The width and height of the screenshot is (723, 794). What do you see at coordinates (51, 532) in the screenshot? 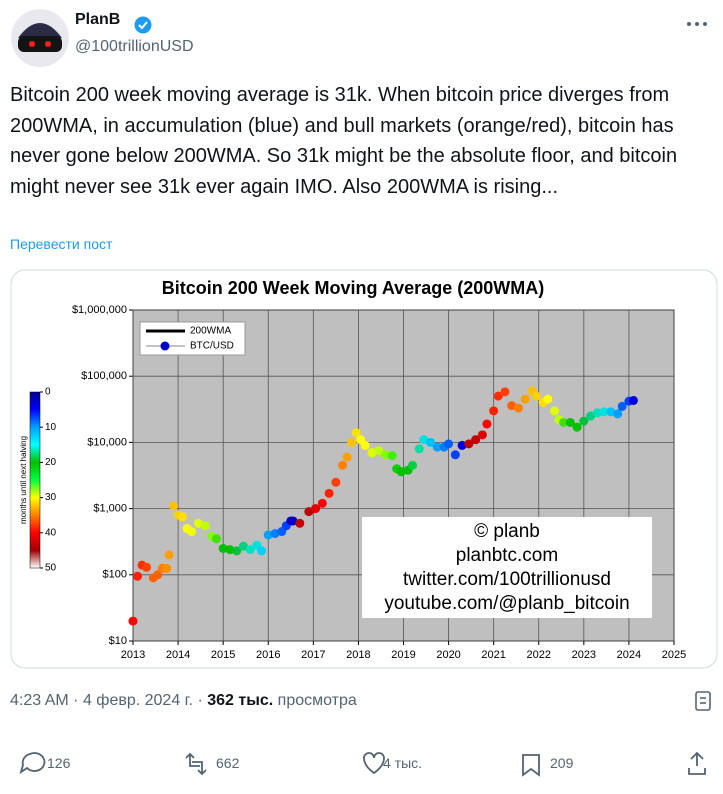
I see `colorbar-tick-label: 40` at bounding box center [51, 532].